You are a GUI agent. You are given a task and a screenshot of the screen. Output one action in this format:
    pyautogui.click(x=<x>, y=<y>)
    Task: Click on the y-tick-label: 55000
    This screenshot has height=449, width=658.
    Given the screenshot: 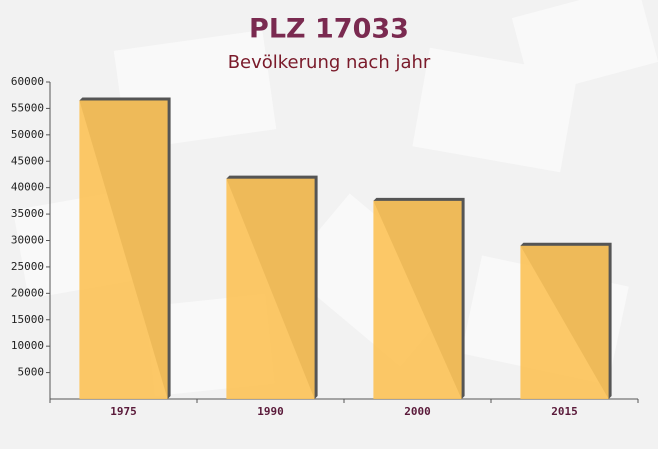 What is the action you would take?
    pyautogui.click(x=27, y=107)
    